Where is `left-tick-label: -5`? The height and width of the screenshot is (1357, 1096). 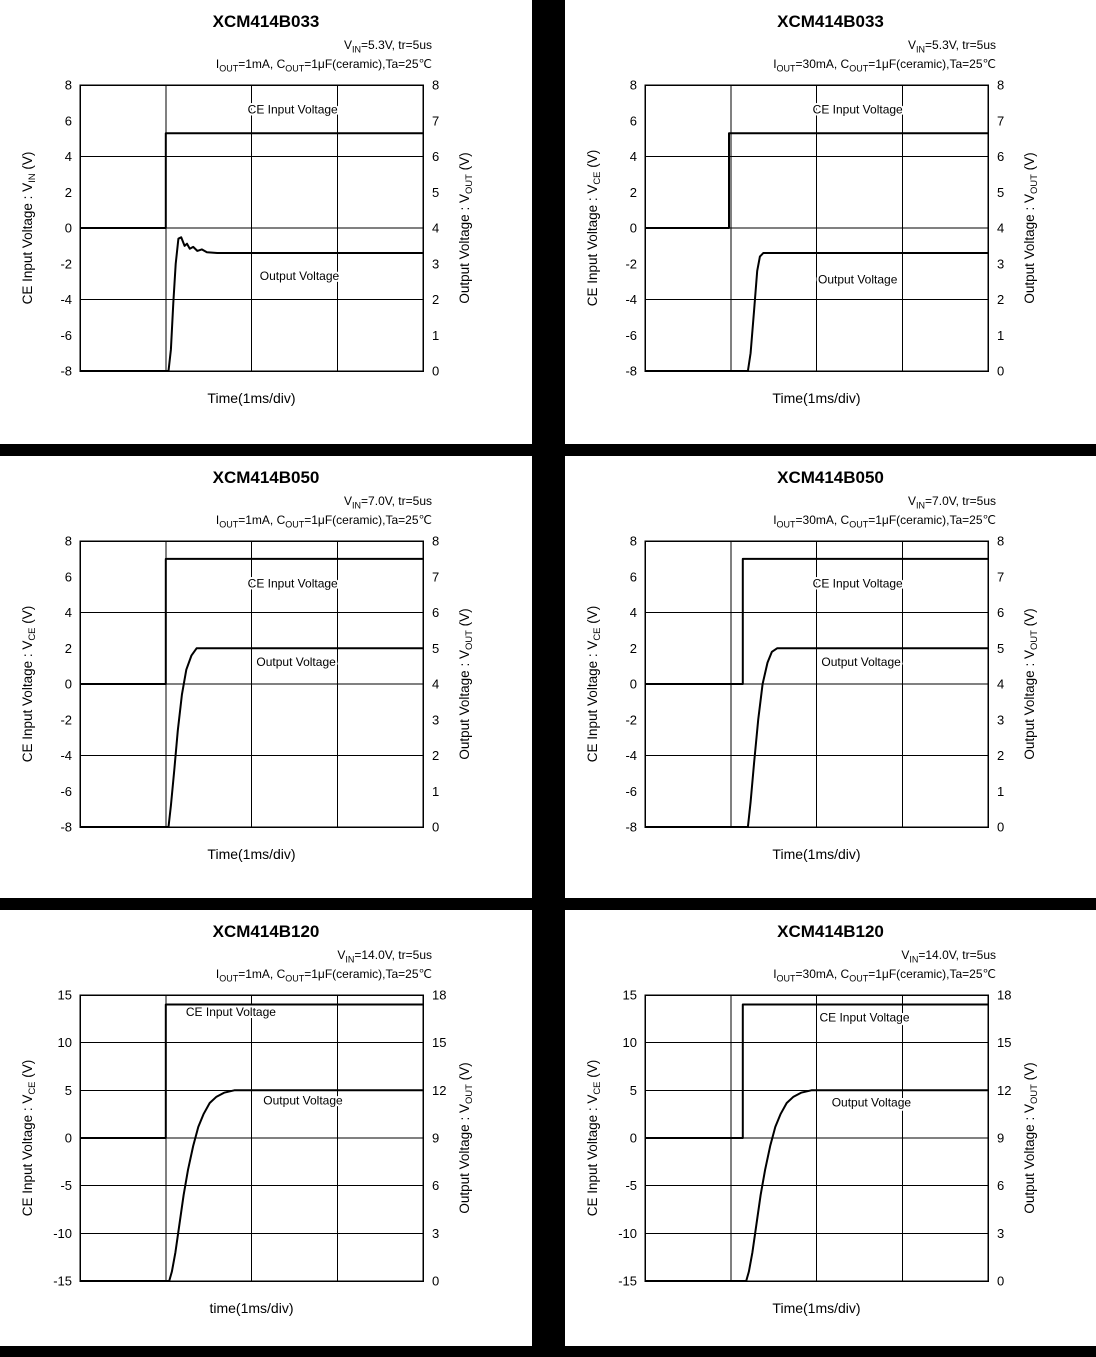
left-tick-label: -5 is located at coordinates (631, 1185).